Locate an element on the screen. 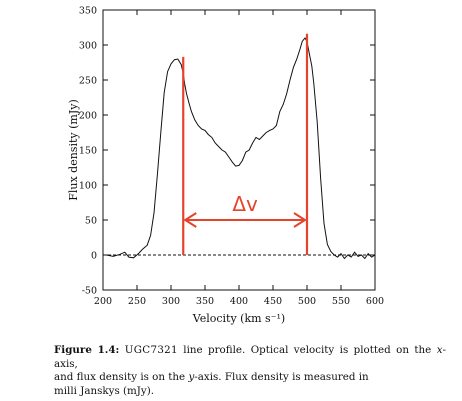  x-tick-label: 200 is located at coordinates (103, 301).